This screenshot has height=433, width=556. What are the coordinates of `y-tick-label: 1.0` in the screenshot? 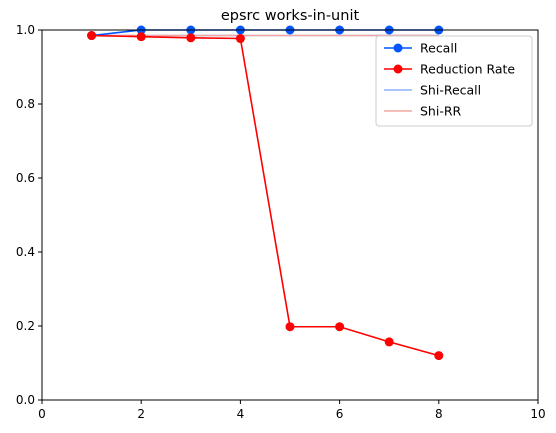 It's located at (25, 30).